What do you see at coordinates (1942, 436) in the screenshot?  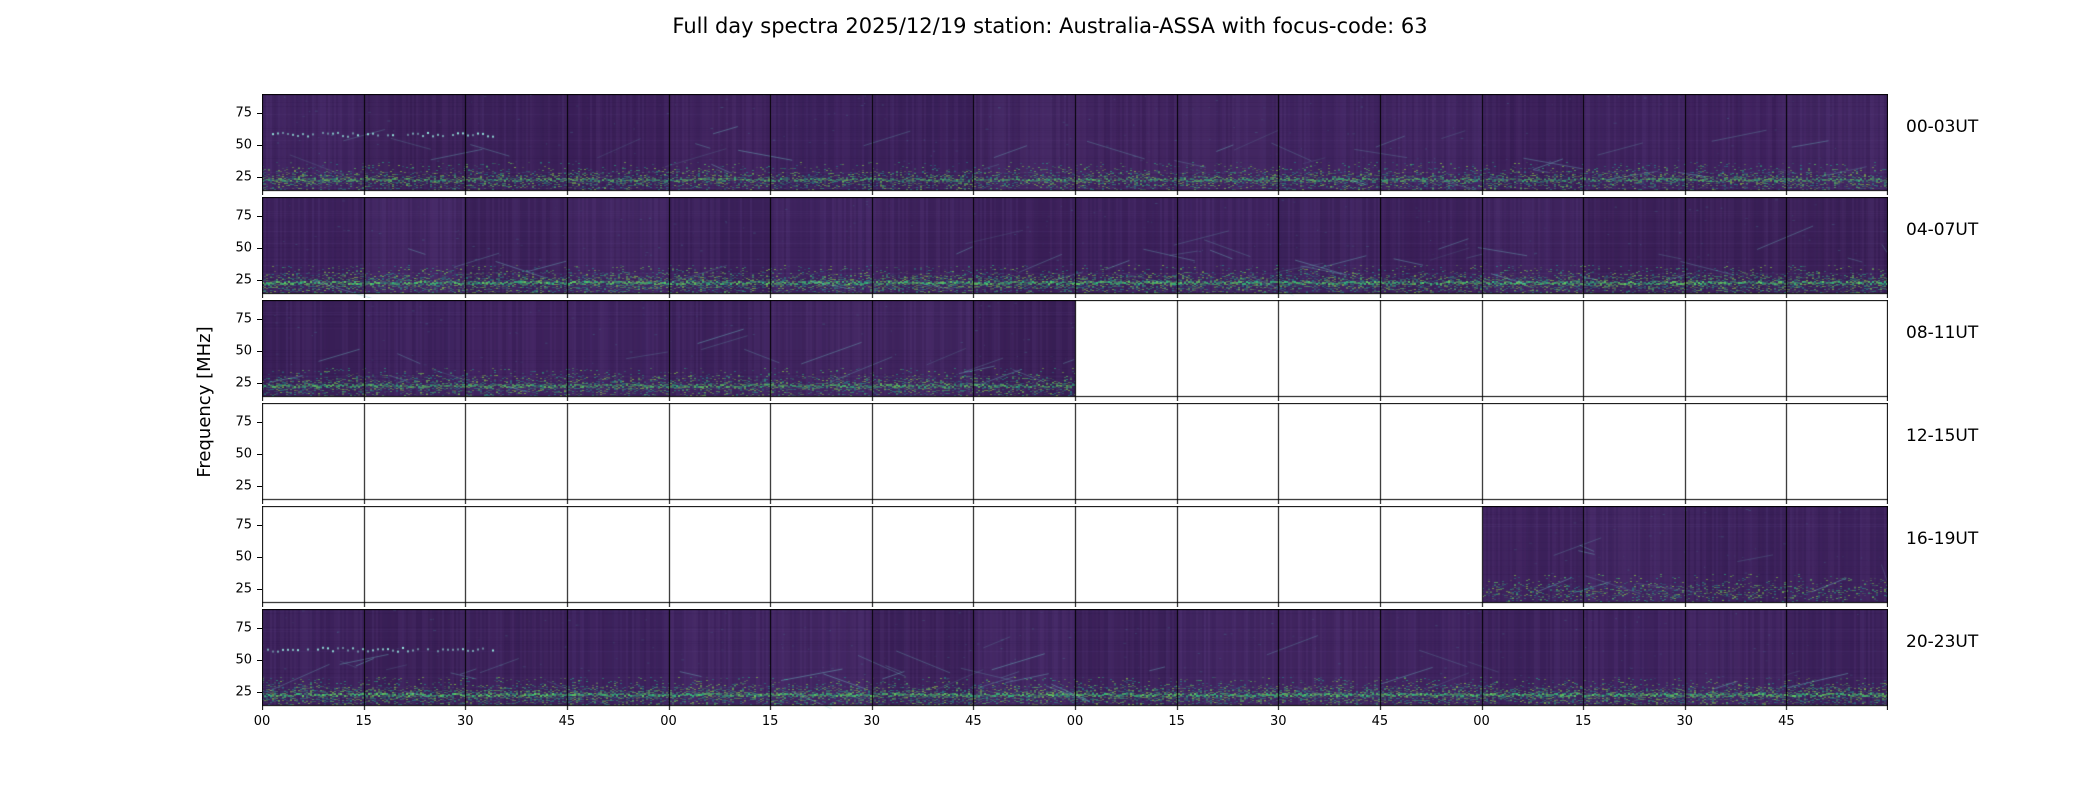 I see `row-time-label: 12-15UT` at bounding box center [1942, 436].